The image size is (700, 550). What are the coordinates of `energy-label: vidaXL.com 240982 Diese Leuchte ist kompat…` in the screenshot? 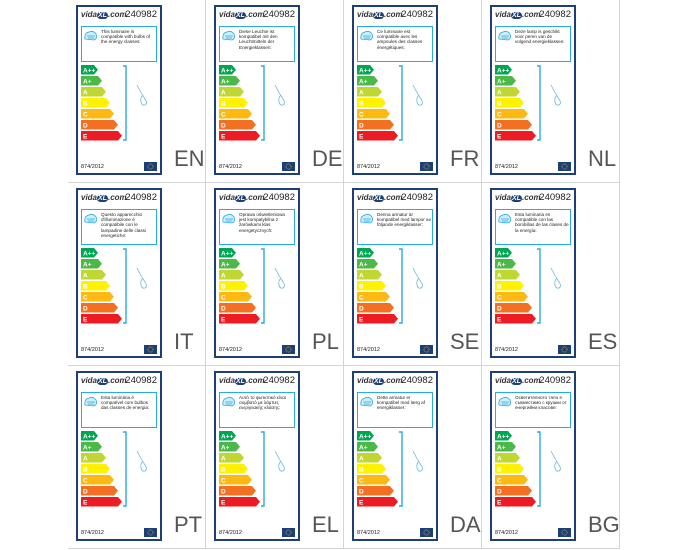 It's located at (257, 90).